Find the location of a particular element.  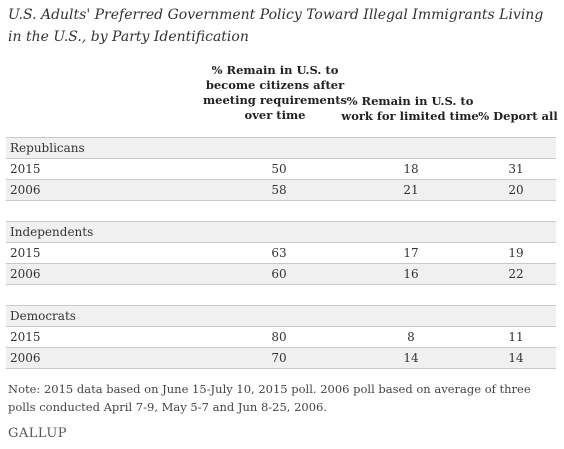

gallup-logo: GALLUP is located at coordinates (38, 433).